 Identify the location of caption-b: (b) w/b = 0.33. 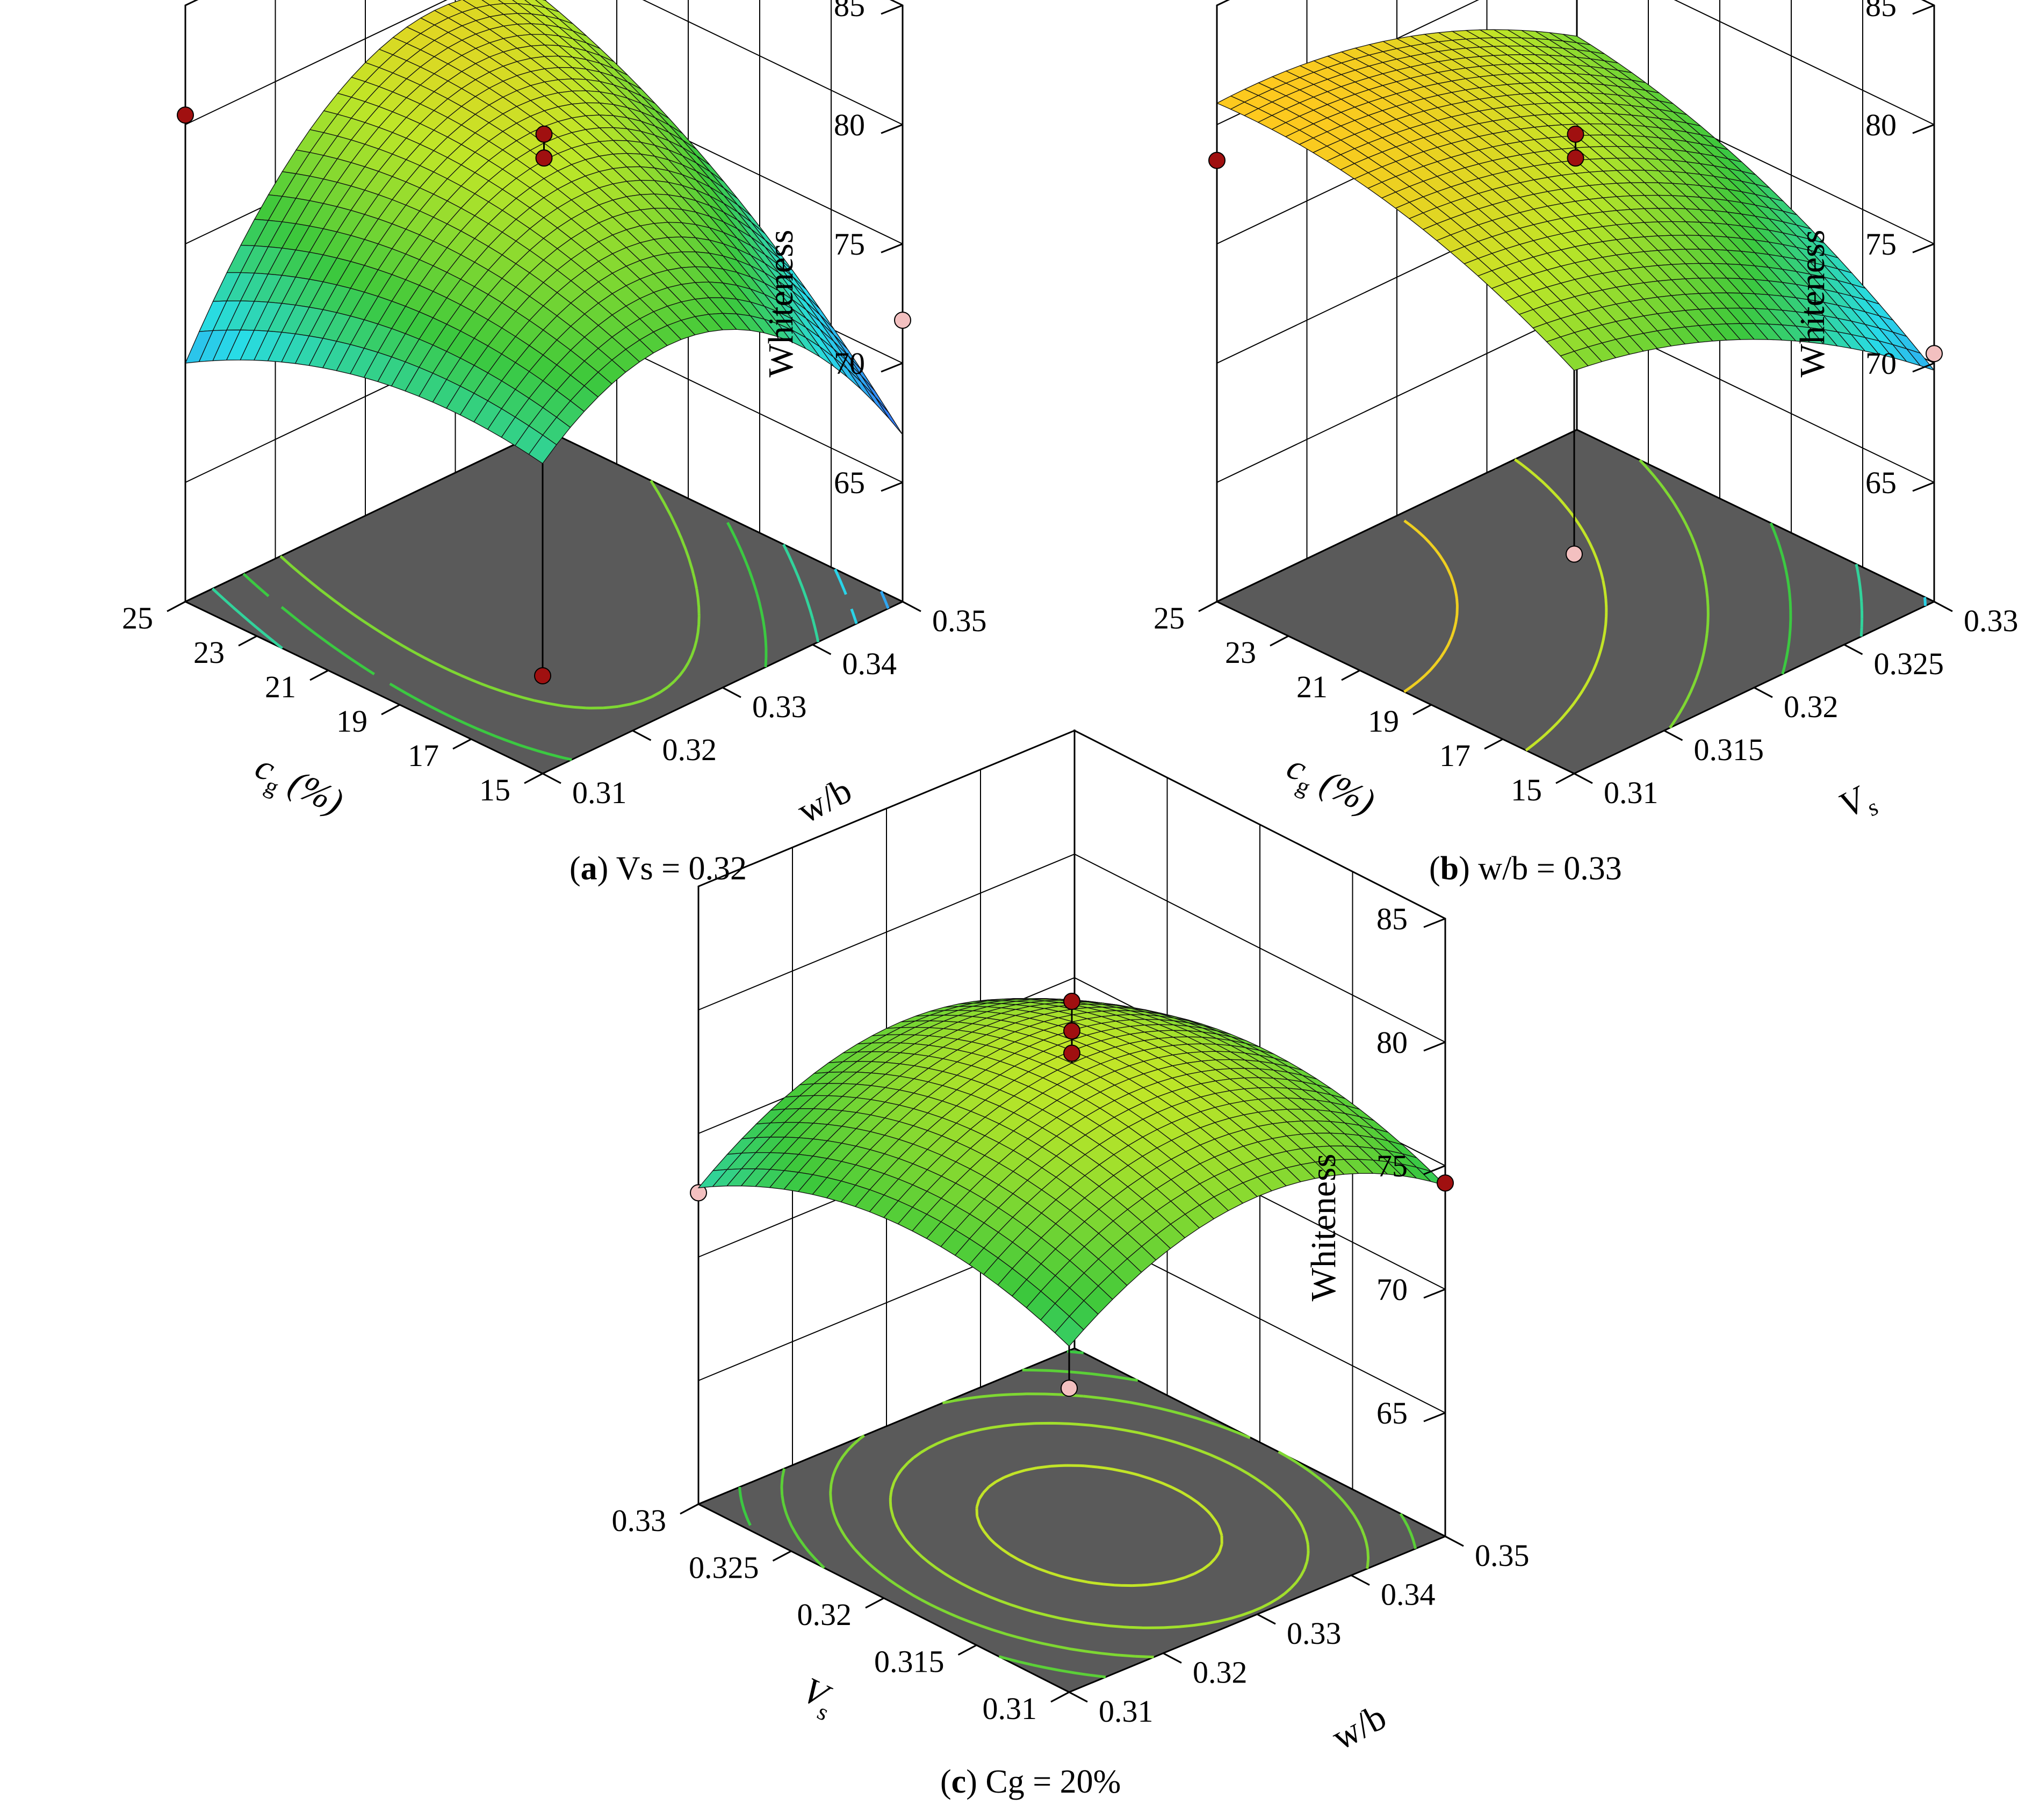
(1526, 868).